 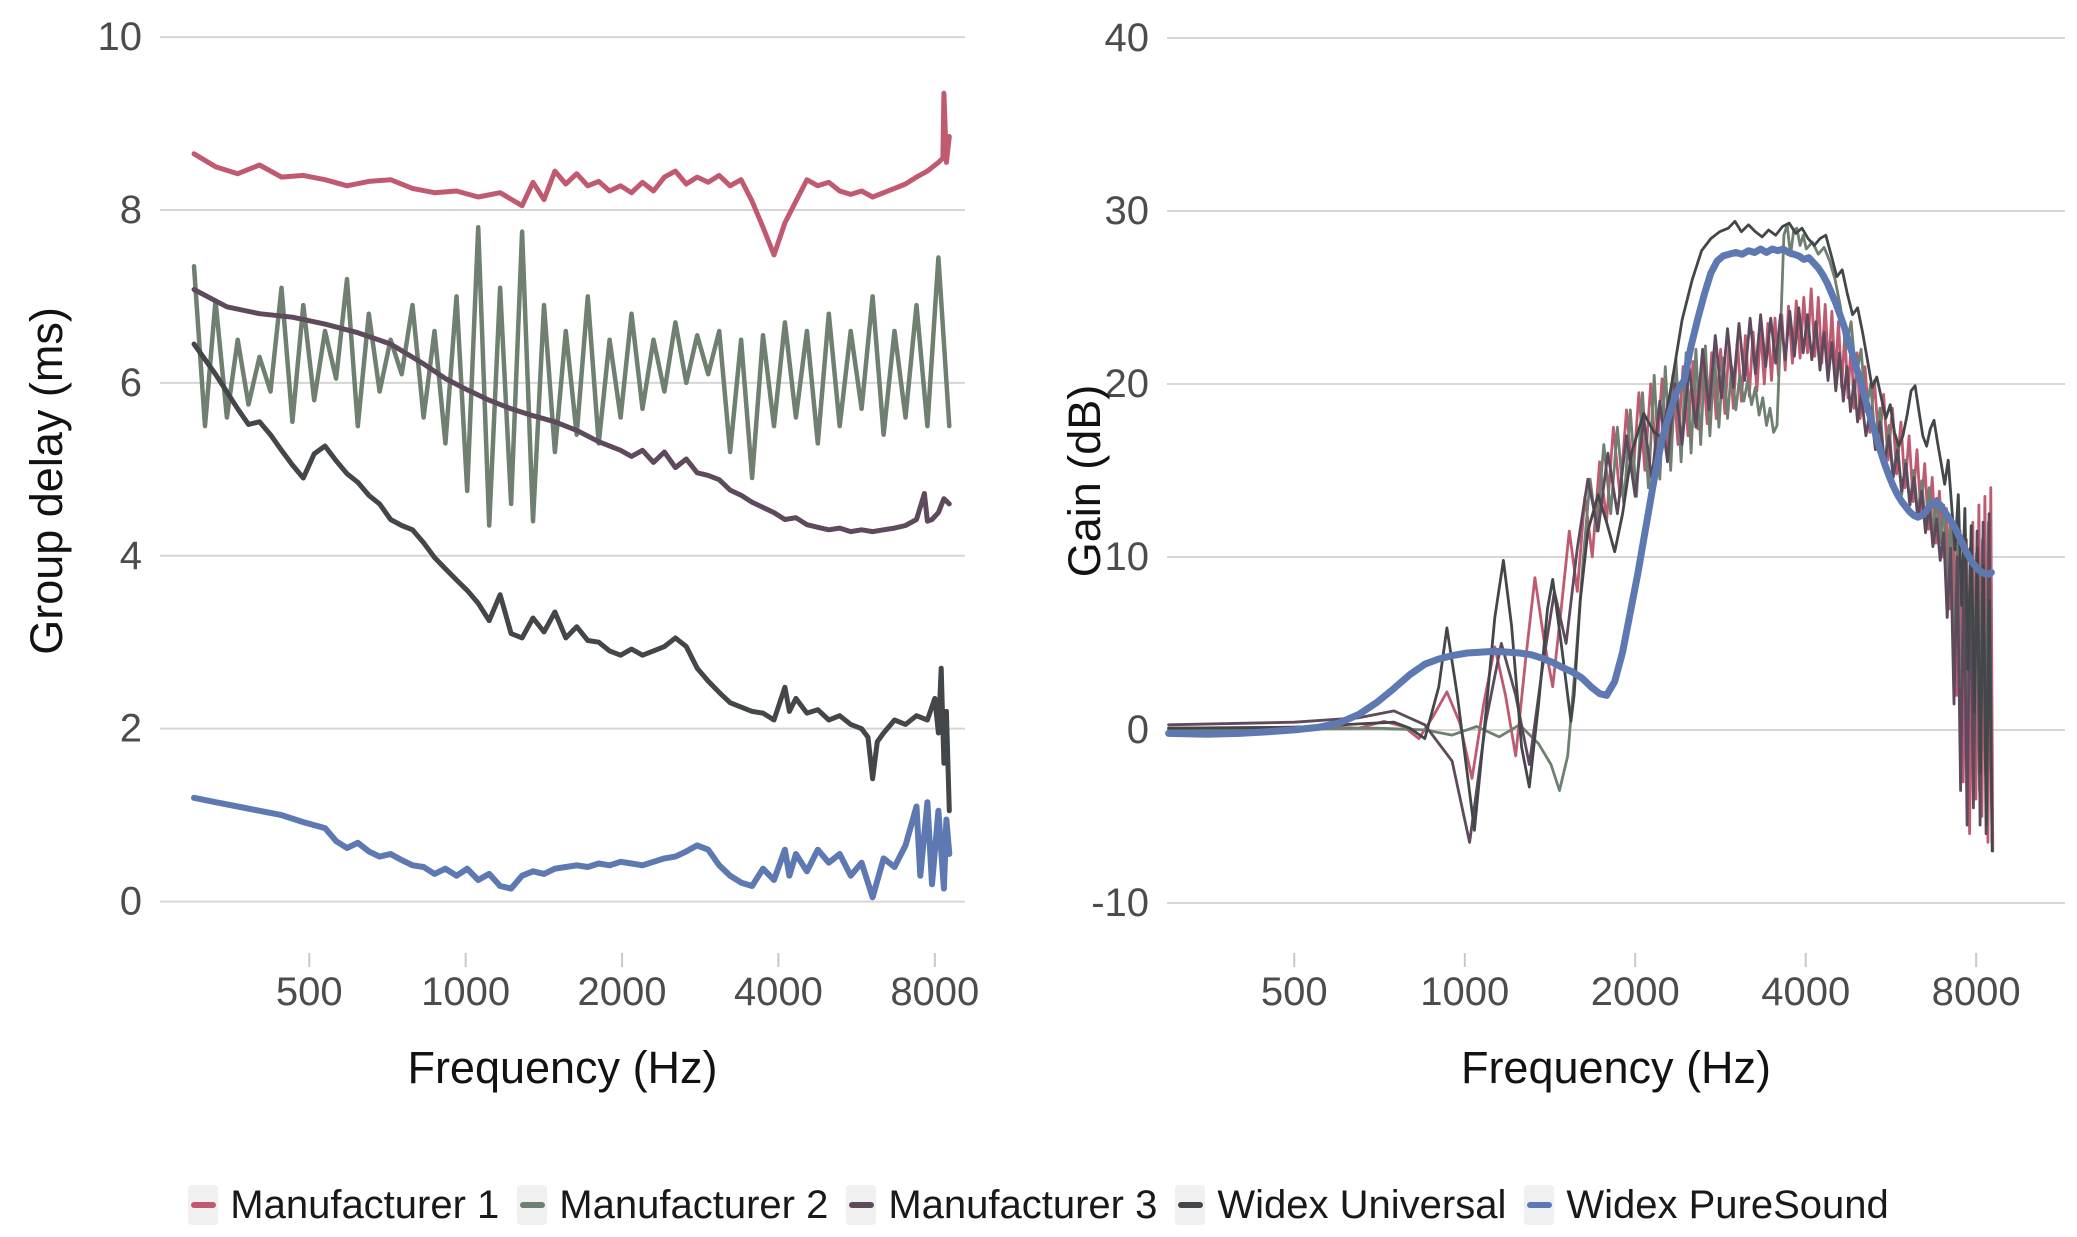 I want to click on y-tick-label: 4, so click(x=131, y=556).